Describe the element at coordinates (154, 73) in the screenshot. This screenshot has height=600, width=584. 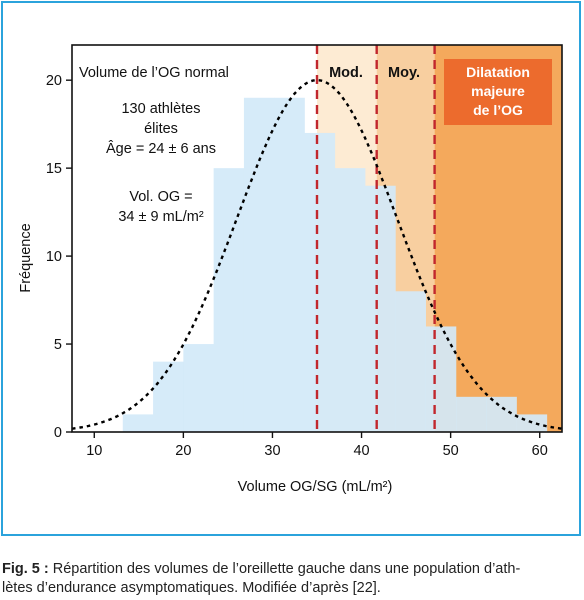
I see `annotation-normal: Volume de l’OG normal` at that location.